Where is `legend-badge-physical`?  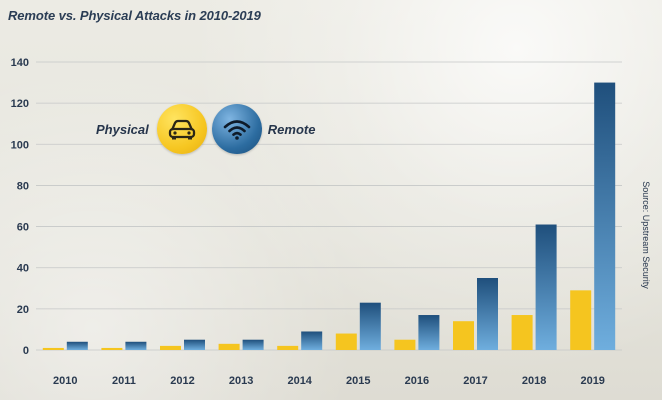
legend-badge-physical is located at coordinates (181, 129).